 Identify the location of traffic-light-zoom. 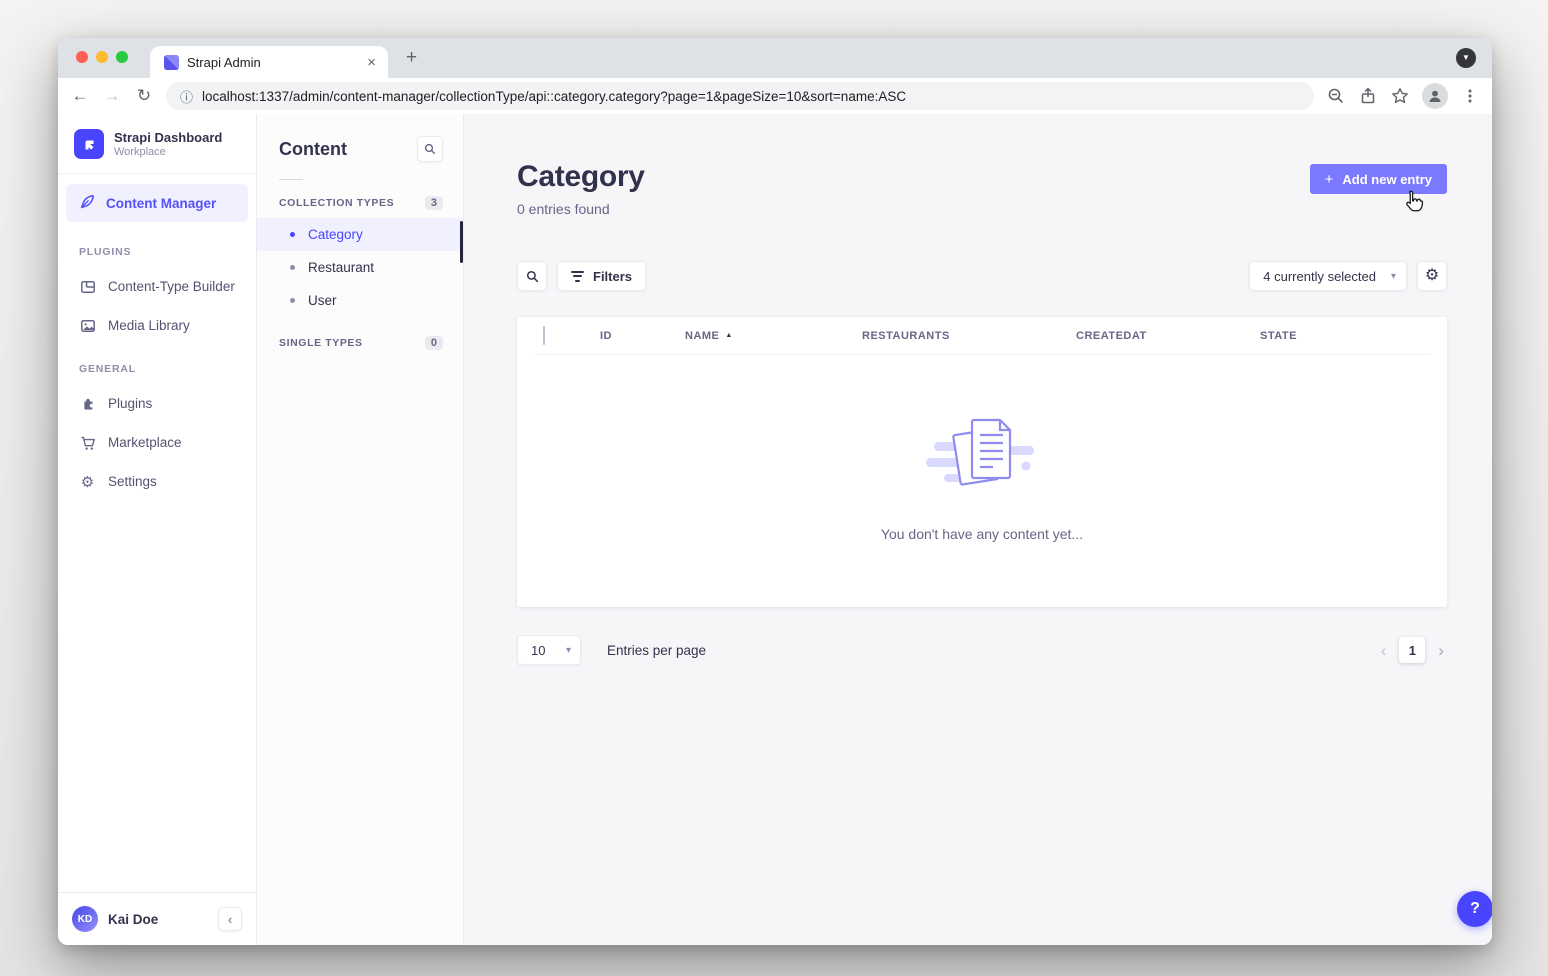
(122, 57).